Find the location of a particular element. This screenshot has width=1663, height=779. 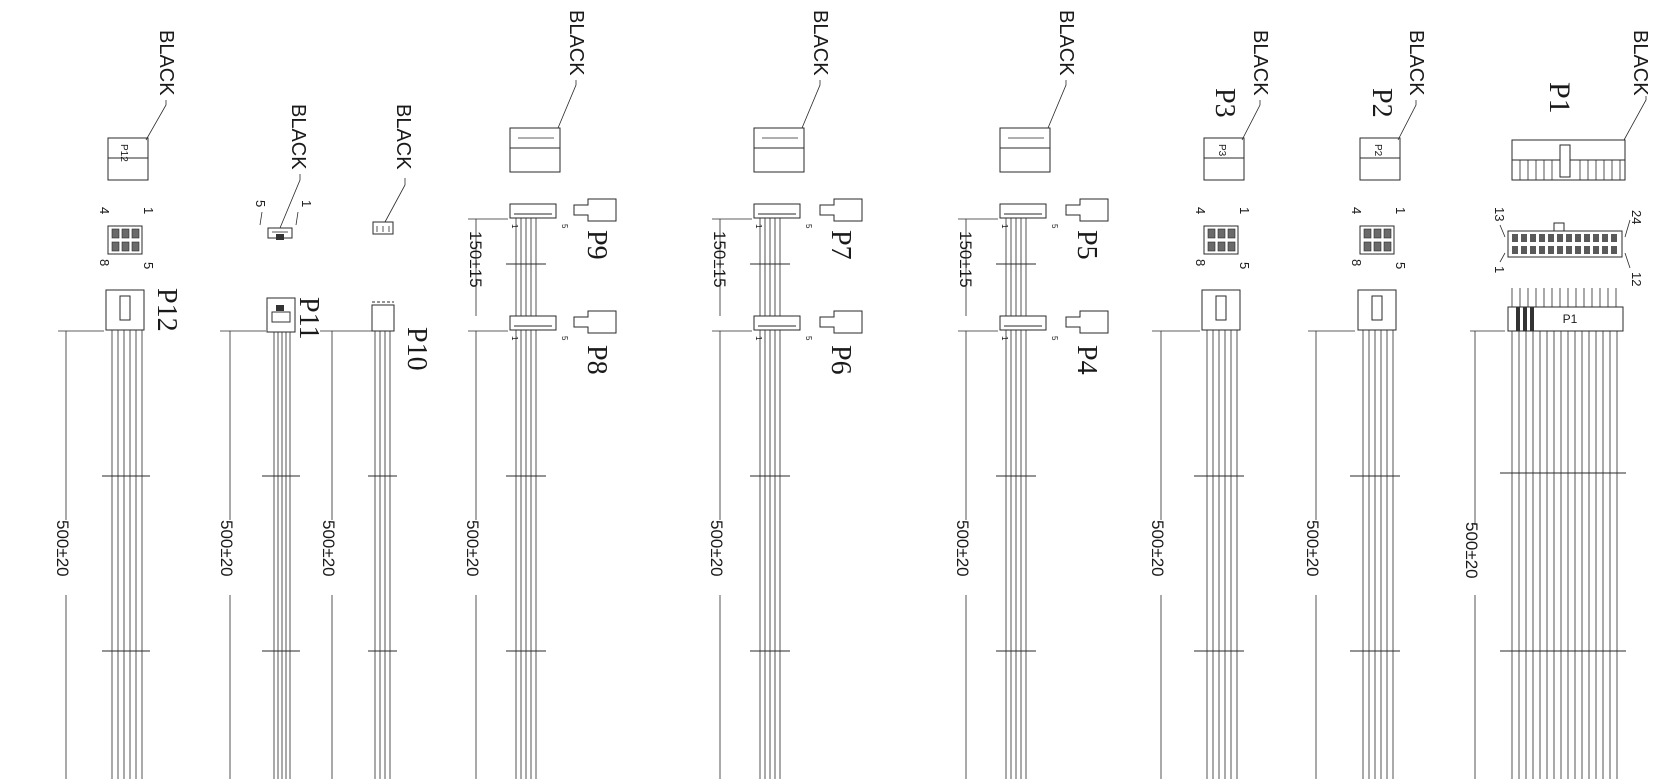

p2-length-dimension: 500±20 is located at coordinates (1329, 554).